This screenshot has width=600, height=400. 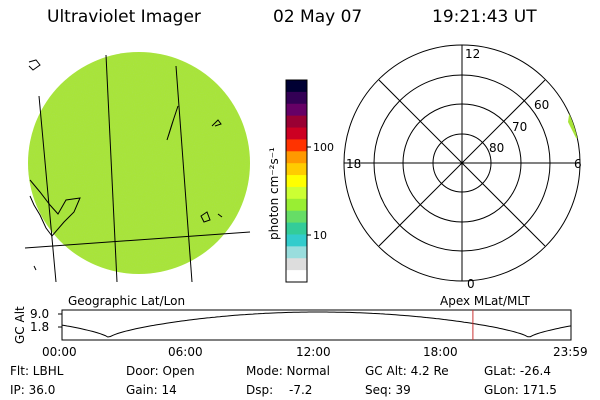 I want to click on info-filter: Flt: LBHL, so click(x=37, y=371).